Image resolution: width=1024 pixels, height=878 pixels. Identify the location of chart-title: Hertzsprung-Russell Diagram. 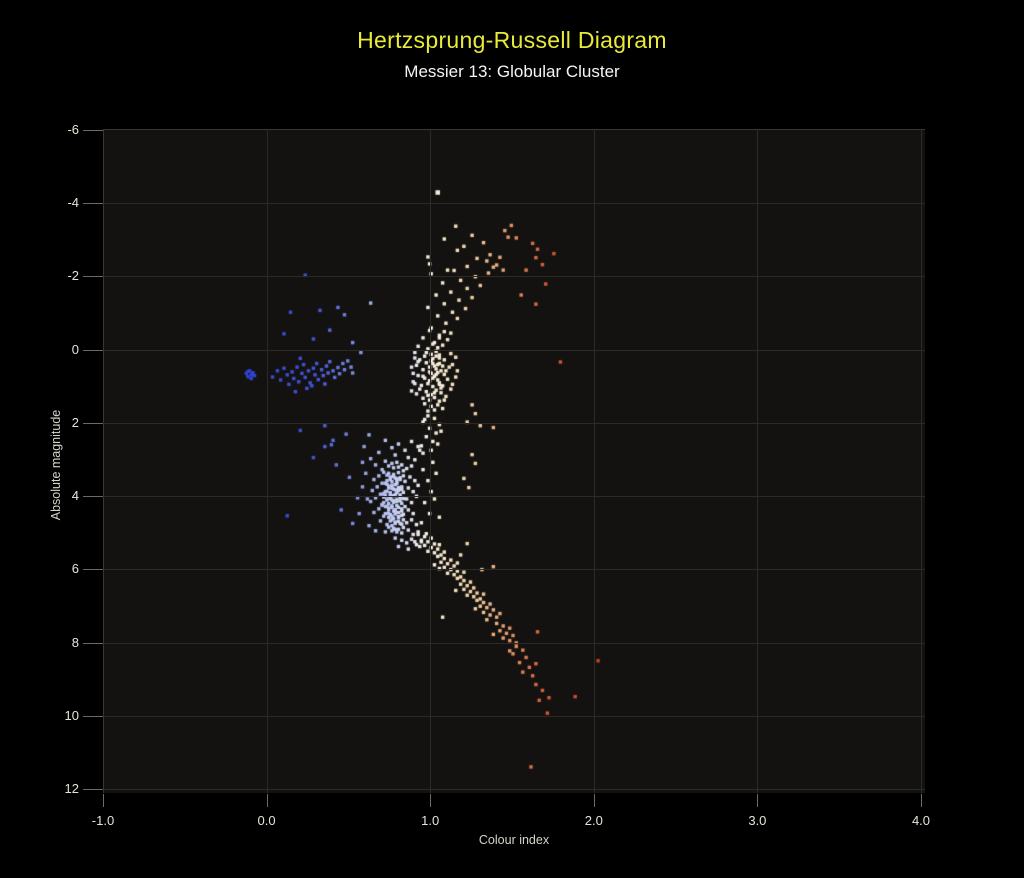
(512, 40).